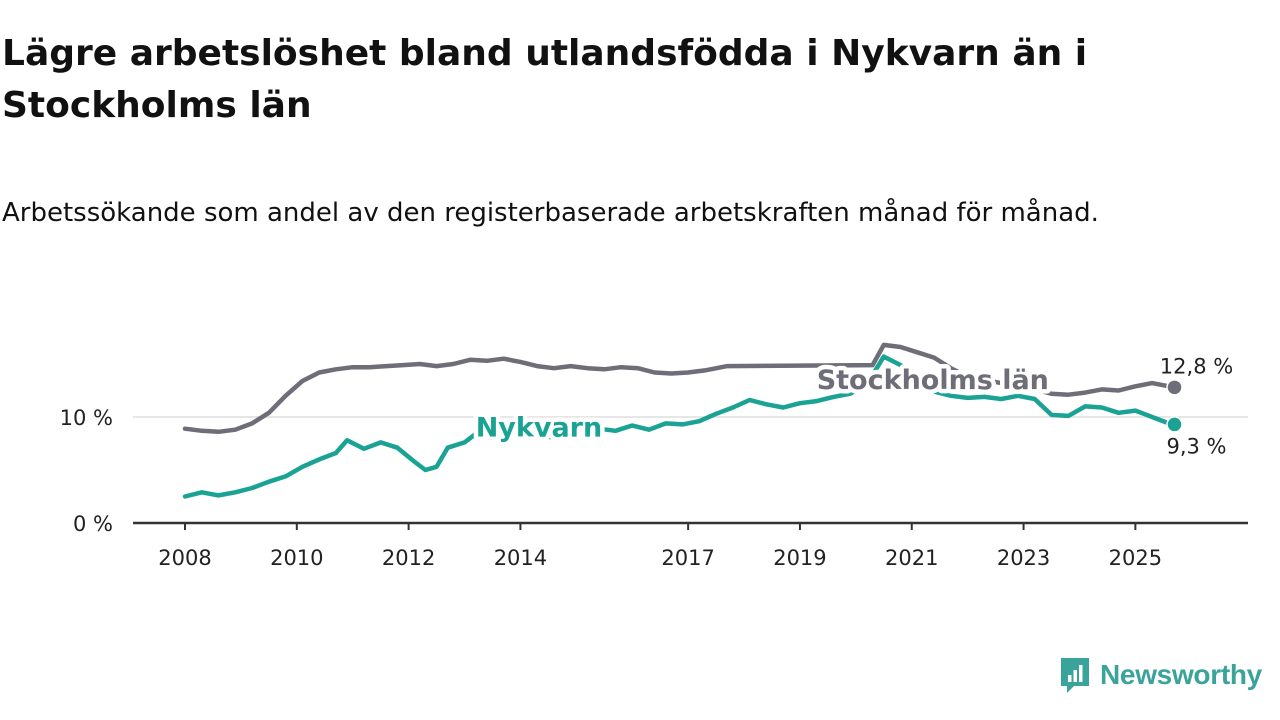  Describe the element at coordinates (408, 558) in the screenshot. I see `x-tick-label: 2012` at that location.